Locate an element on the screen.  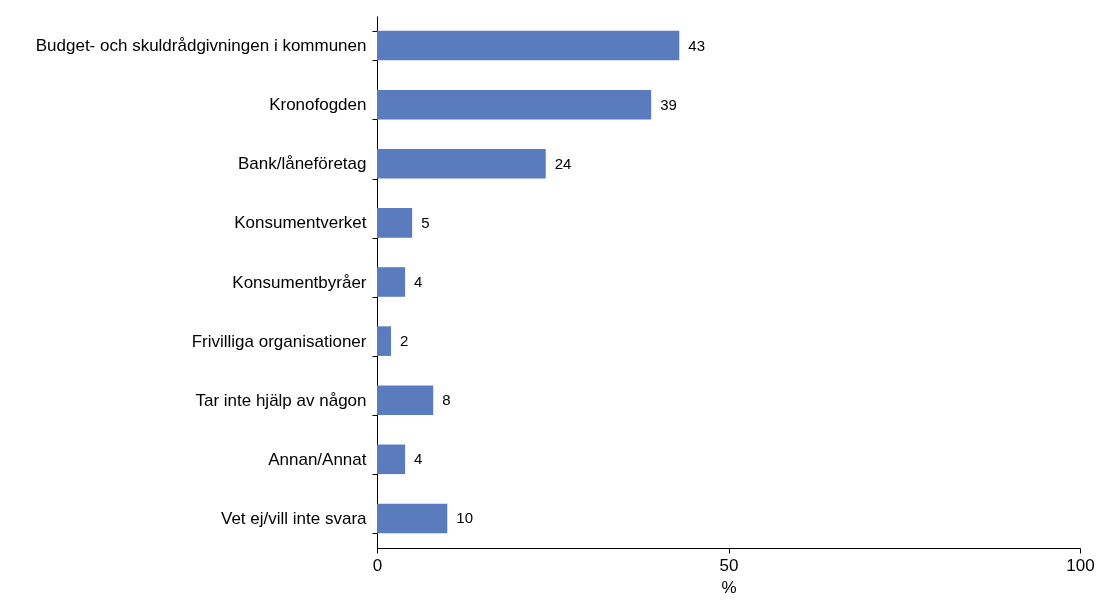
data-label: 8 is located at coordinates (446, 400).